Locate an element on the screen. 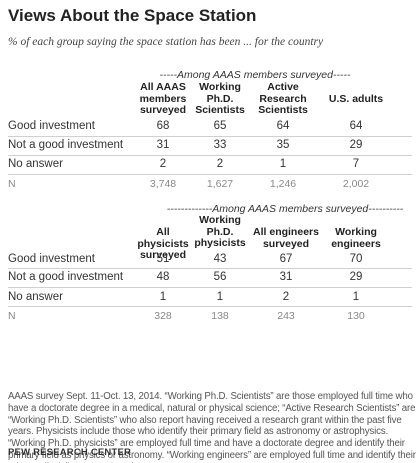 The height and width of the screenshot is (463, 420). table2-row-label: Good investment is located at coordinates (51, 259).